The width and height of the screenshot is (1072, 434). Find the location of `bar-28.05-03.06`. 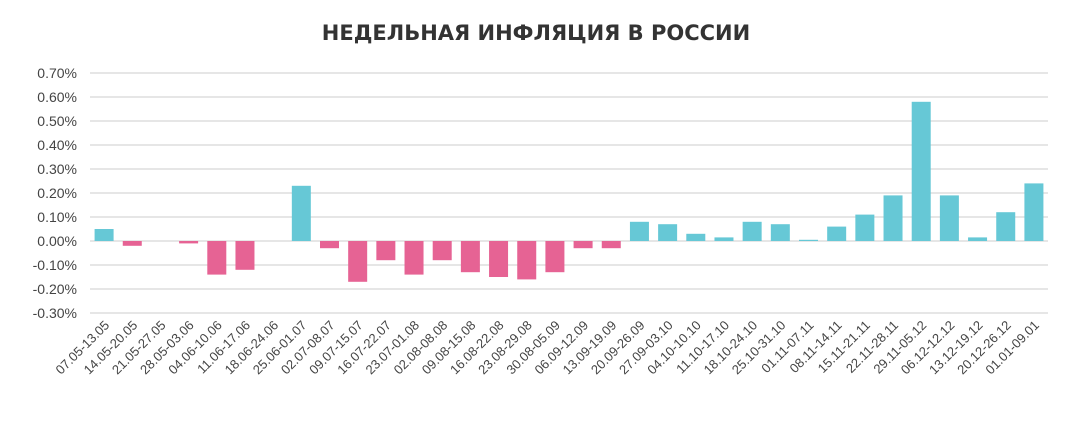

bar-28.05-03.06 is located at coordinates (189, 242).